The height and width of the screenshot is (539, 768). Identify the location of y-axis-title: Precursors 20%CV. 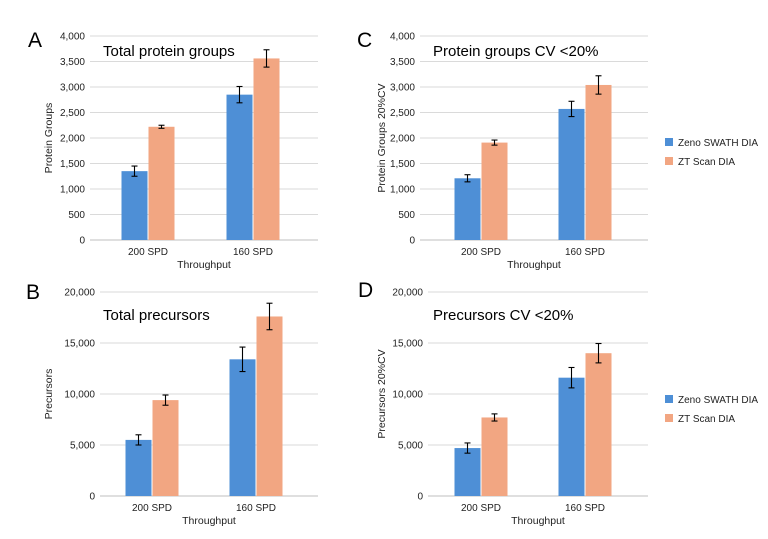
(382, 393).